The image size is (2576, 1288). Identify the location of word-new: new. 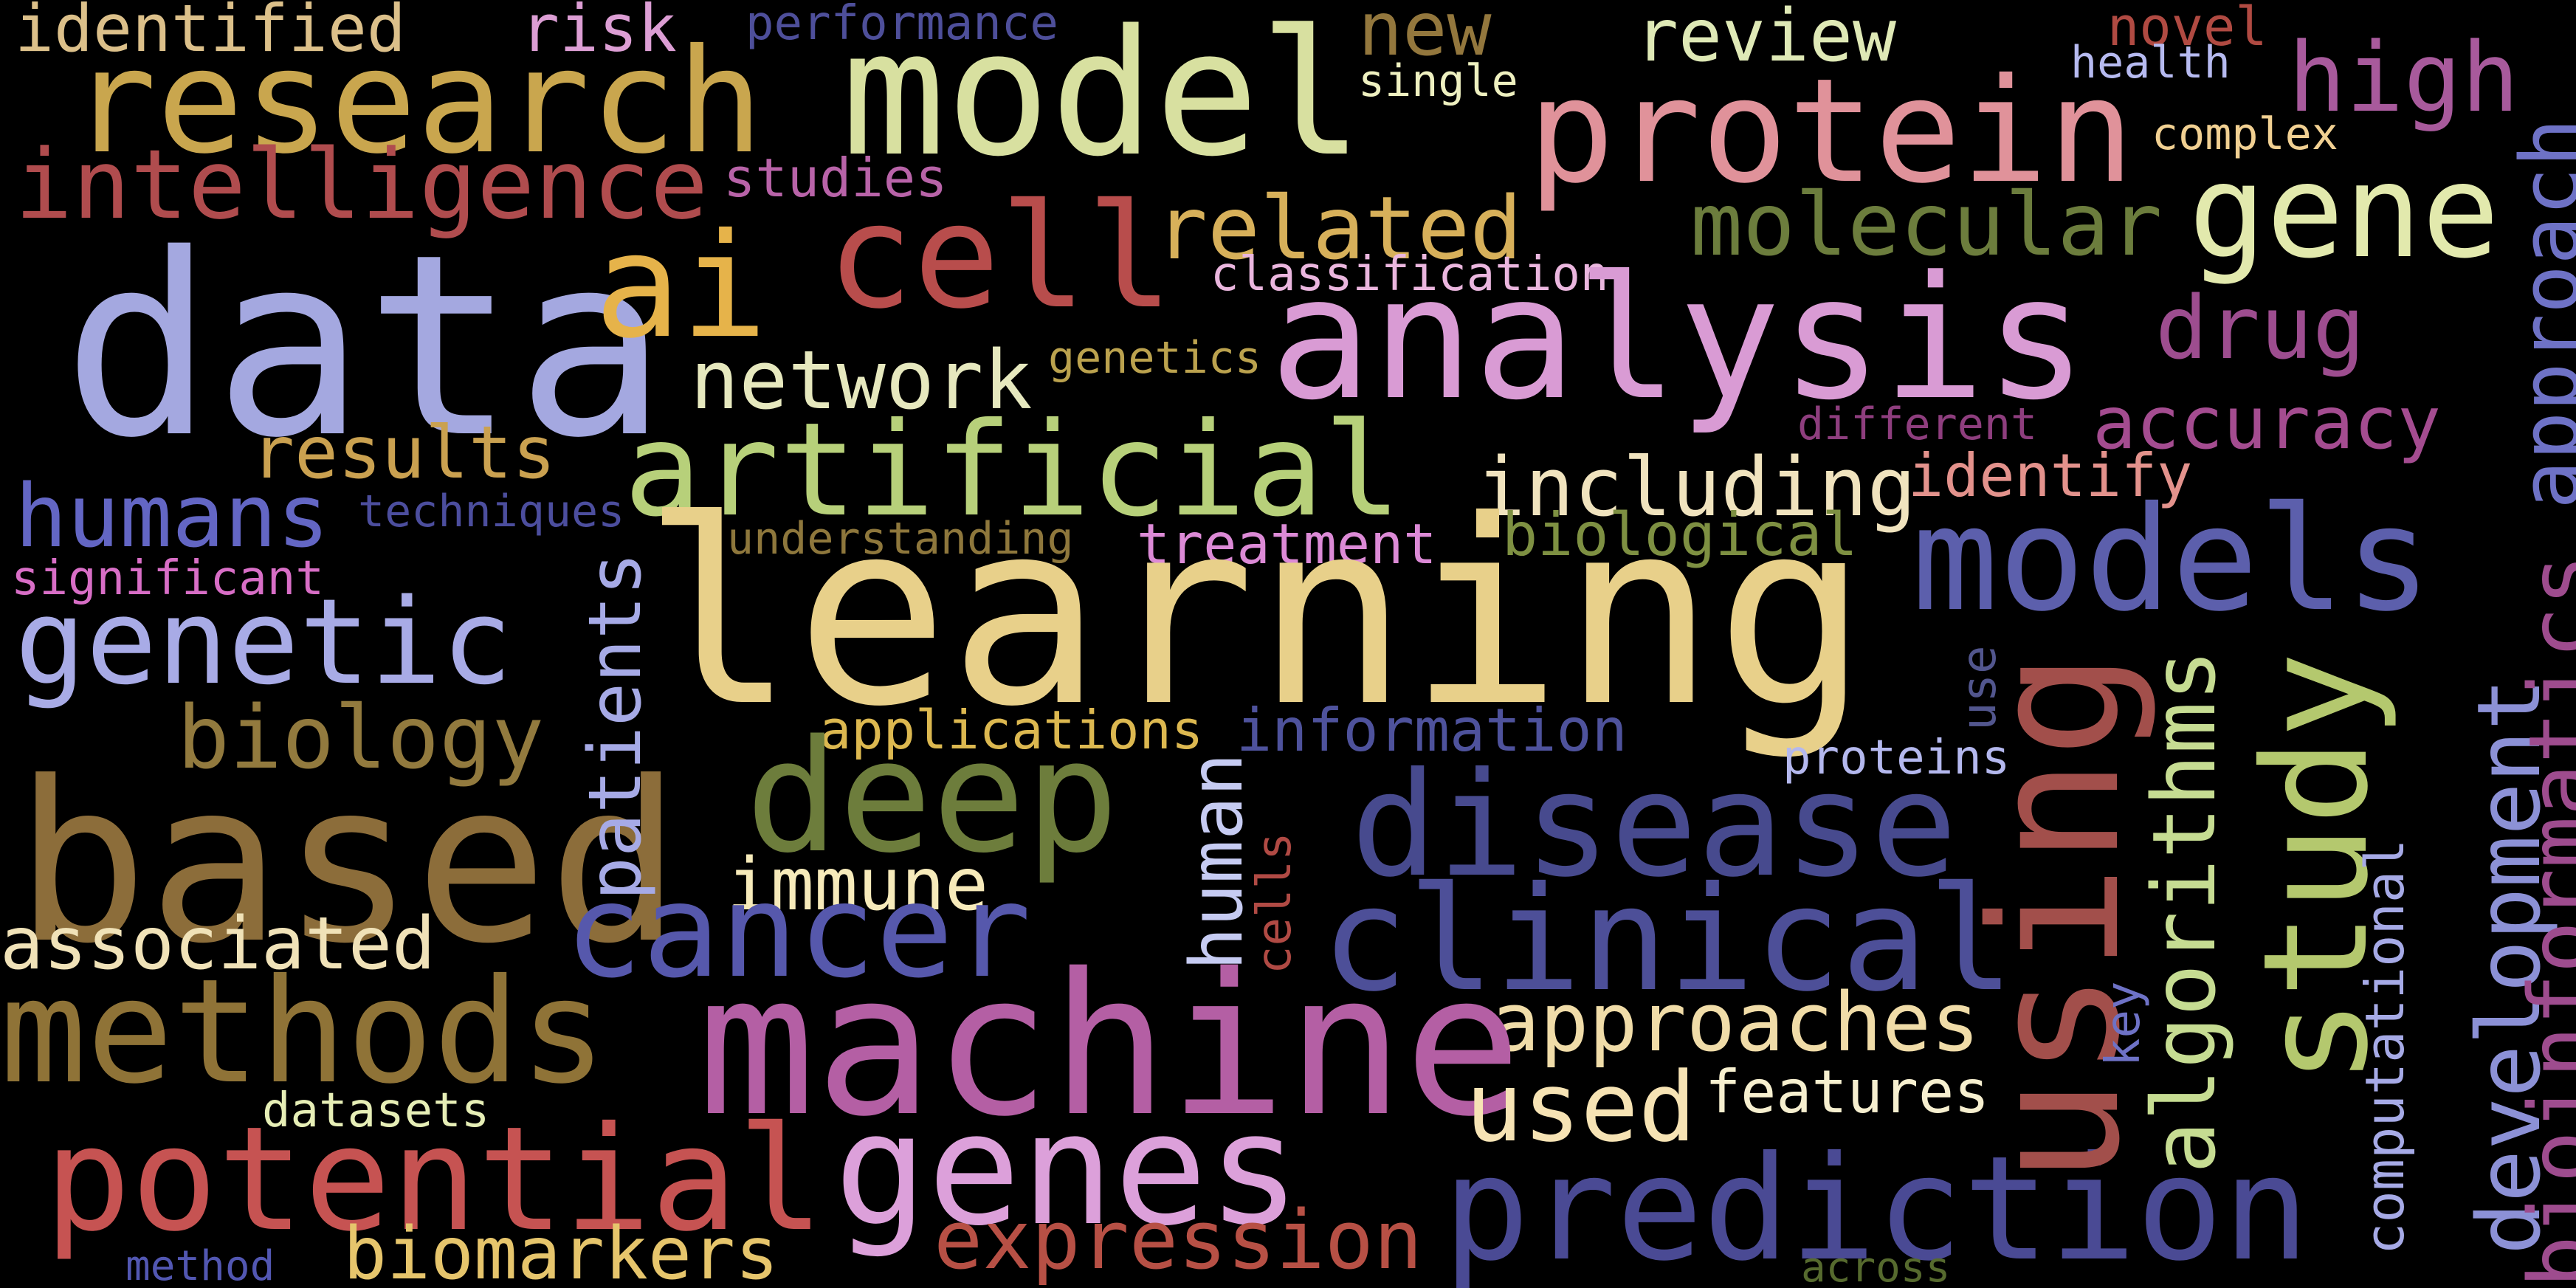
(1425, 36).